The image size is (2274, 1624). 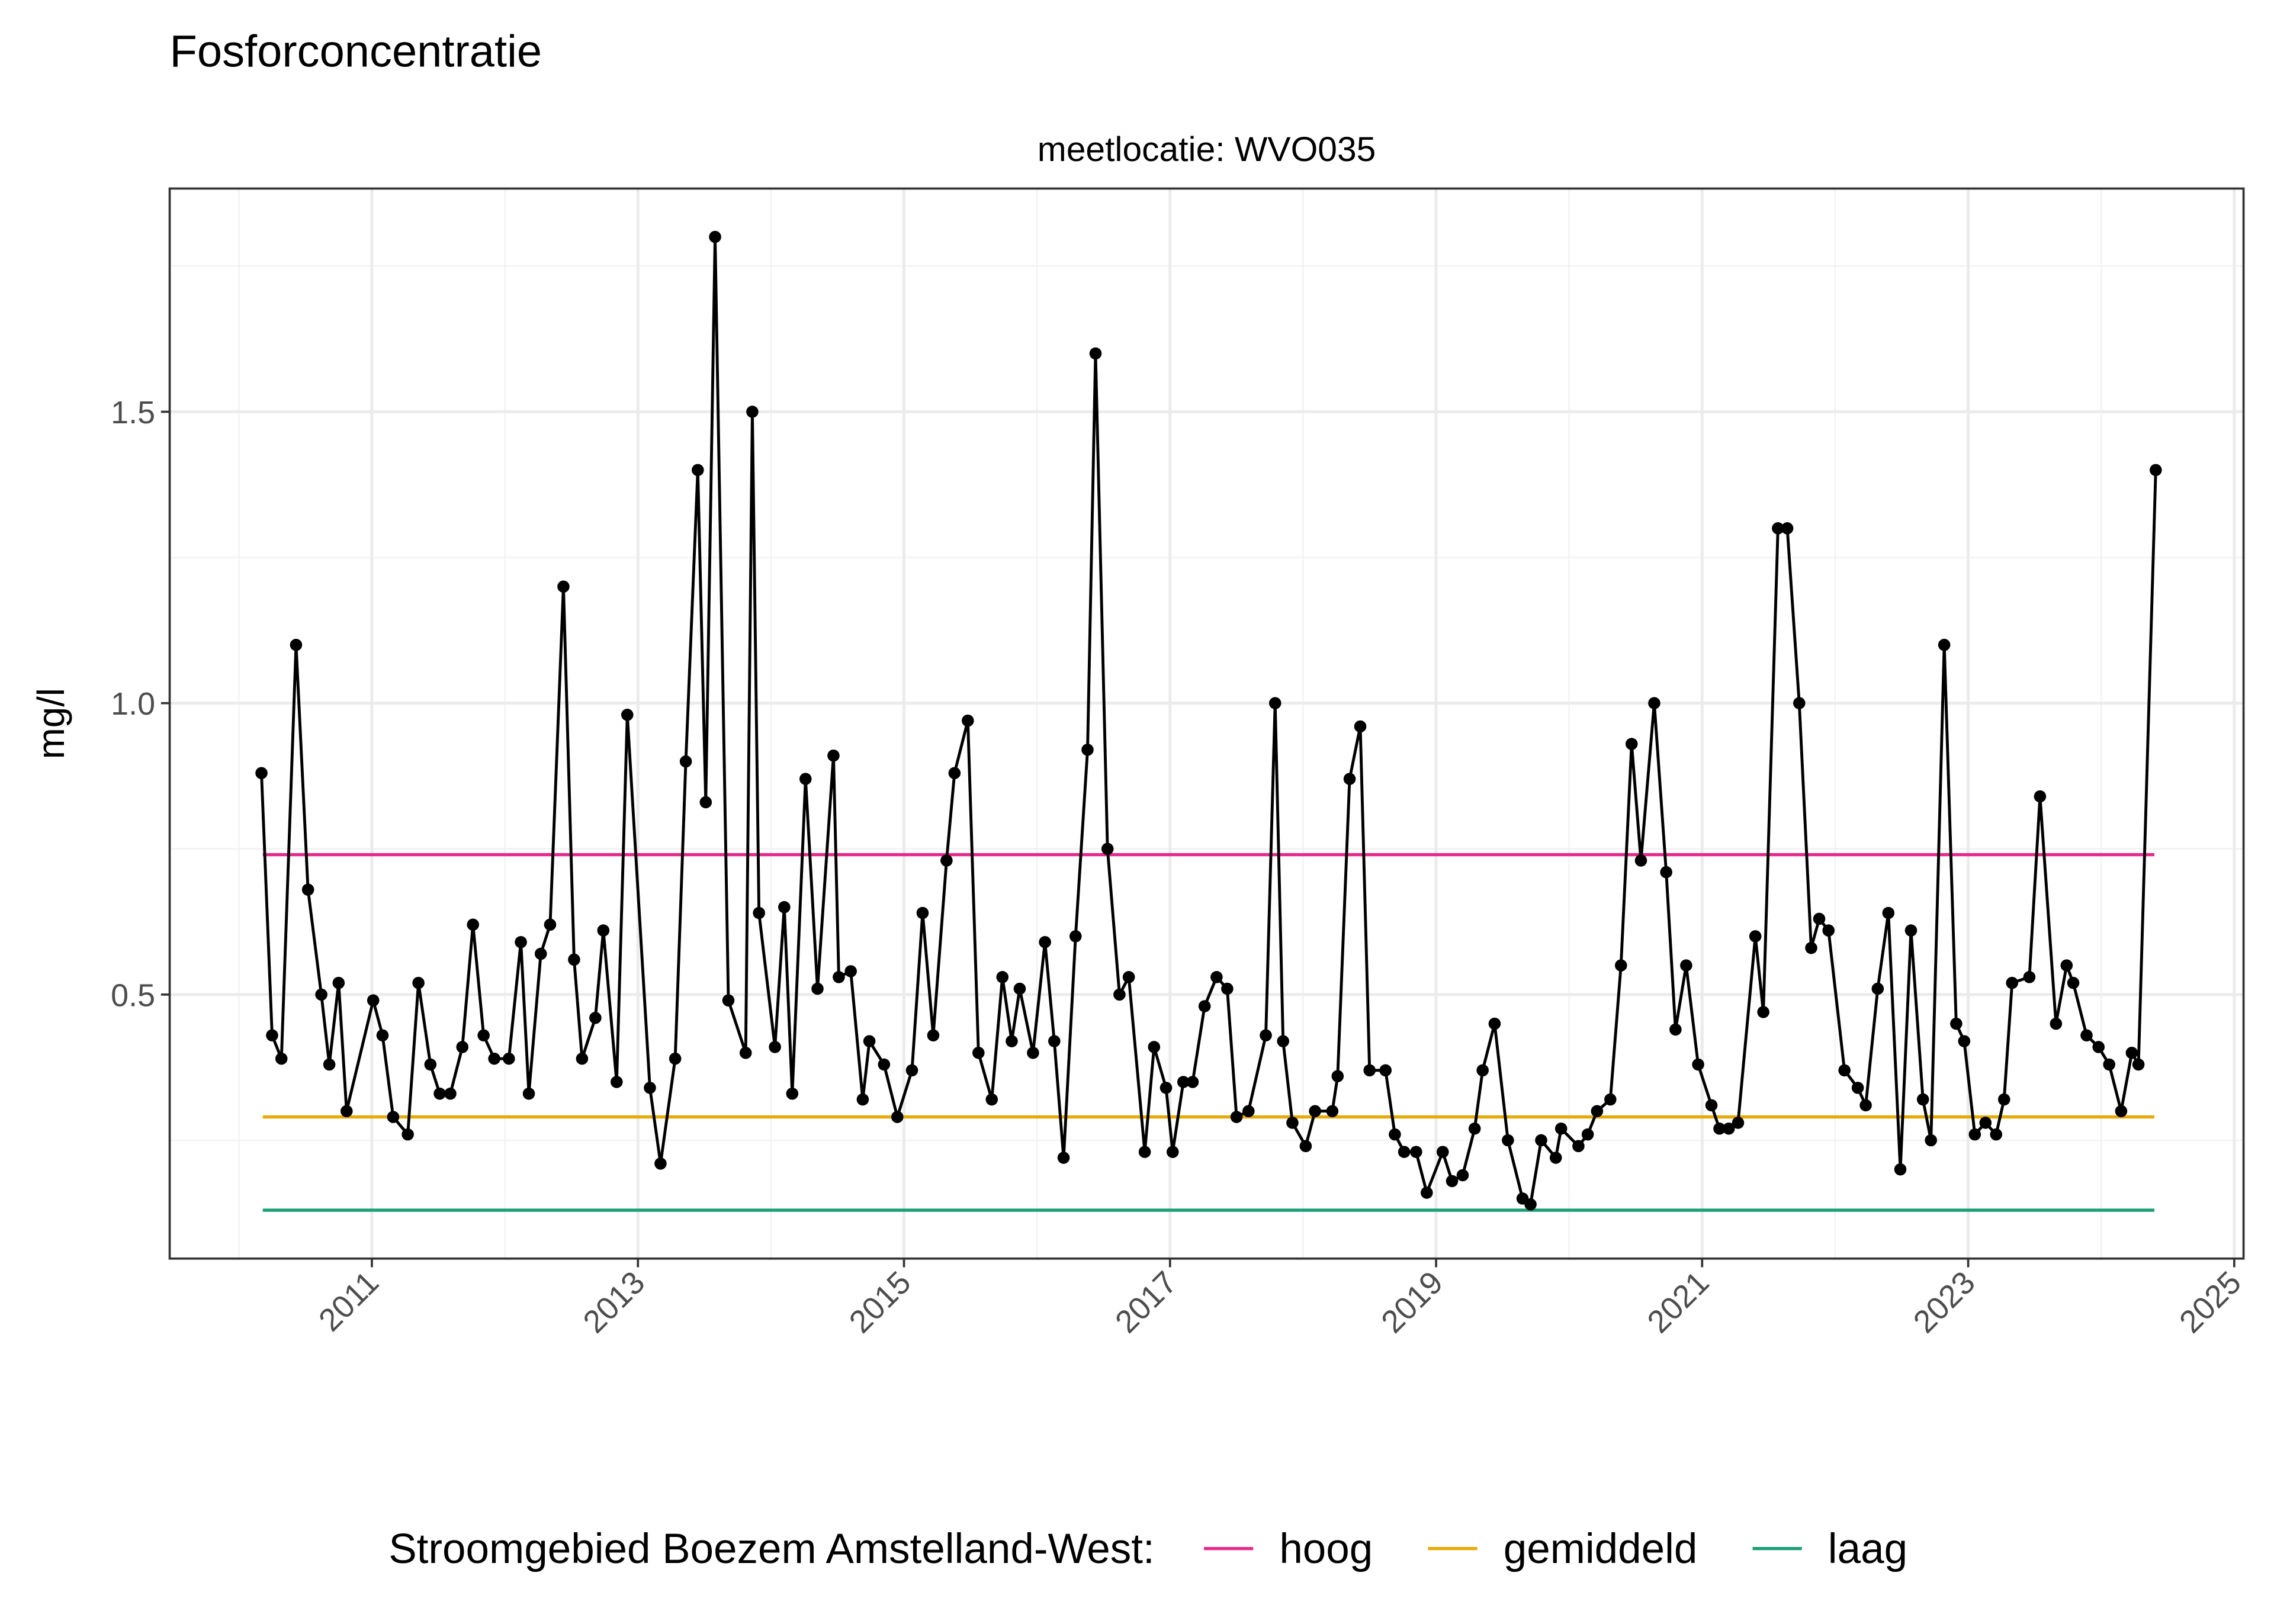 I want to click on x-tick-label: 2013, so click(x=613, y=1302).